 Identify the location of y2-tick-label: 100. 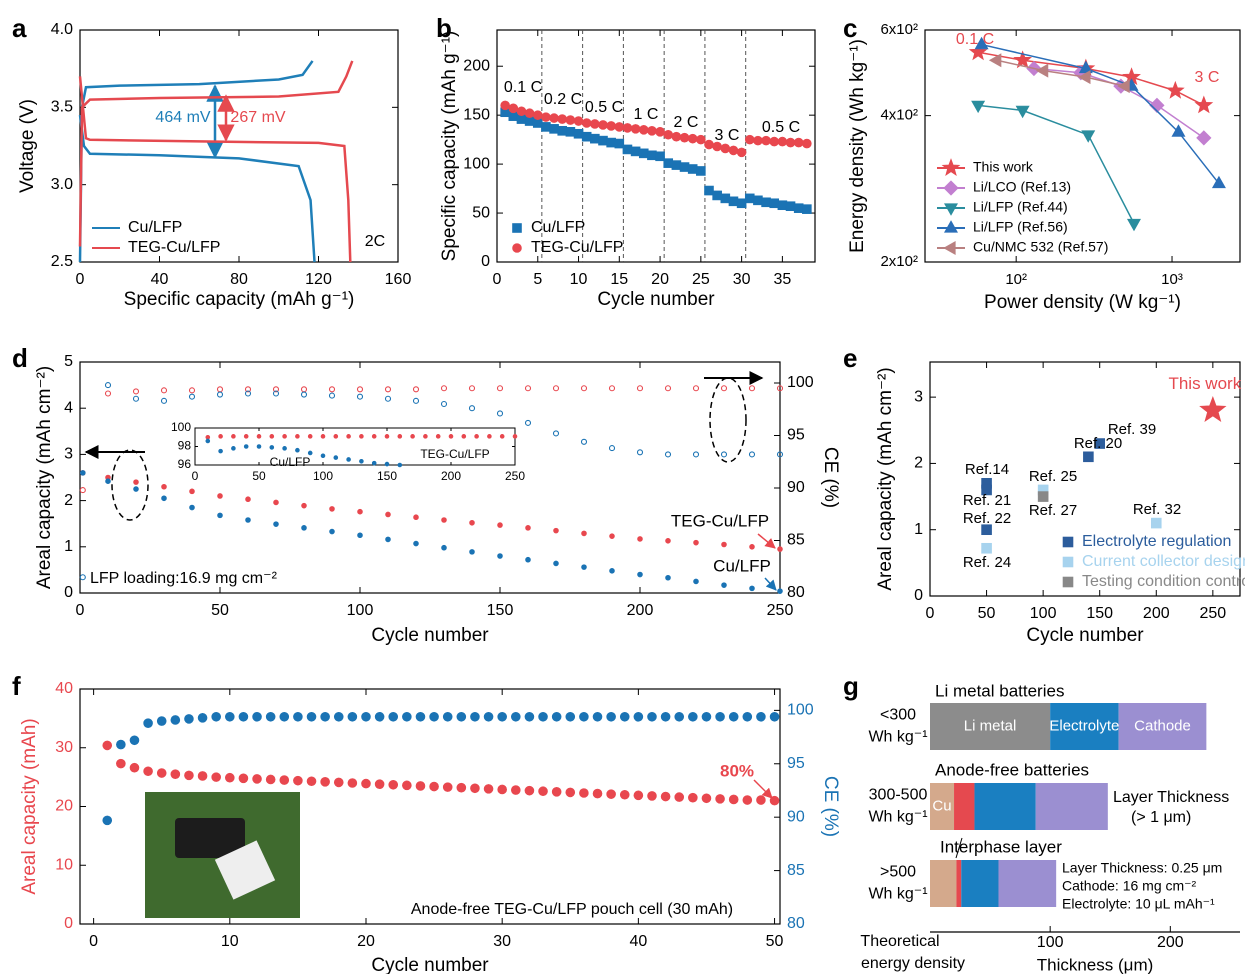
(800, 382).